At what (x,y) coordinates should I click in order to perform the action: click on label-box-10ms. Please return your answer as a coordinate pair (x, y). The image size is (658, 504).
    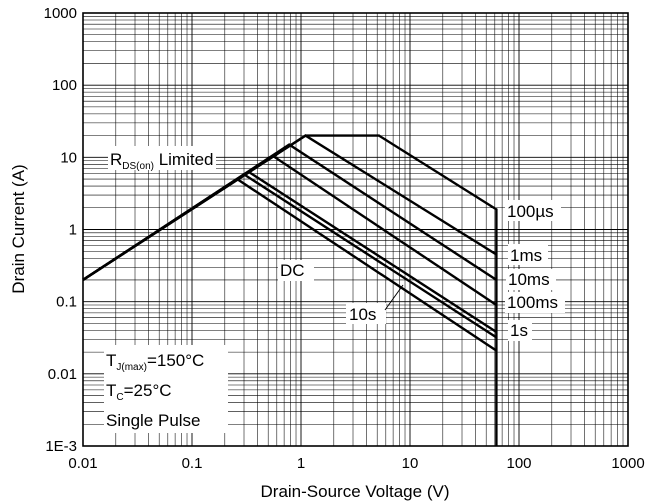
    Looking at the image, I should click on (531, 279).